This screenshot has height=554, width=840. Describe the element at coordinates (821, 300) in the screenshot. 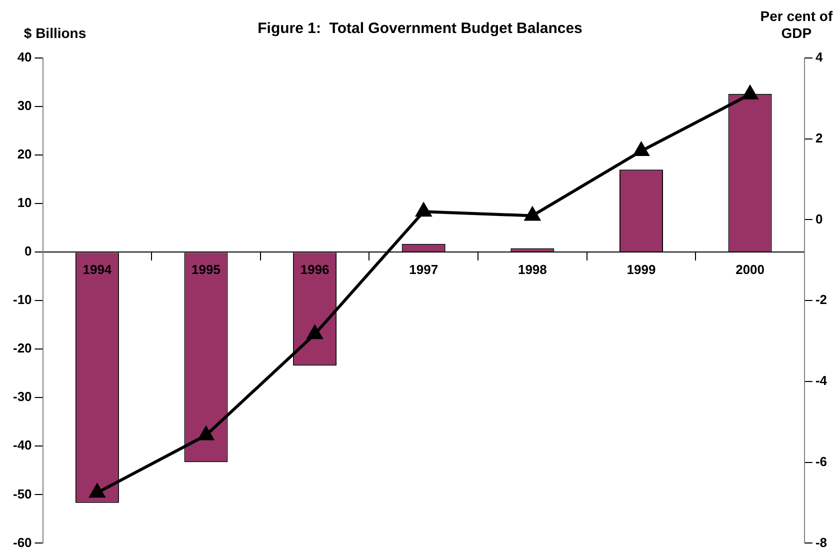

I see `y2-tick-label: -2` at that location.